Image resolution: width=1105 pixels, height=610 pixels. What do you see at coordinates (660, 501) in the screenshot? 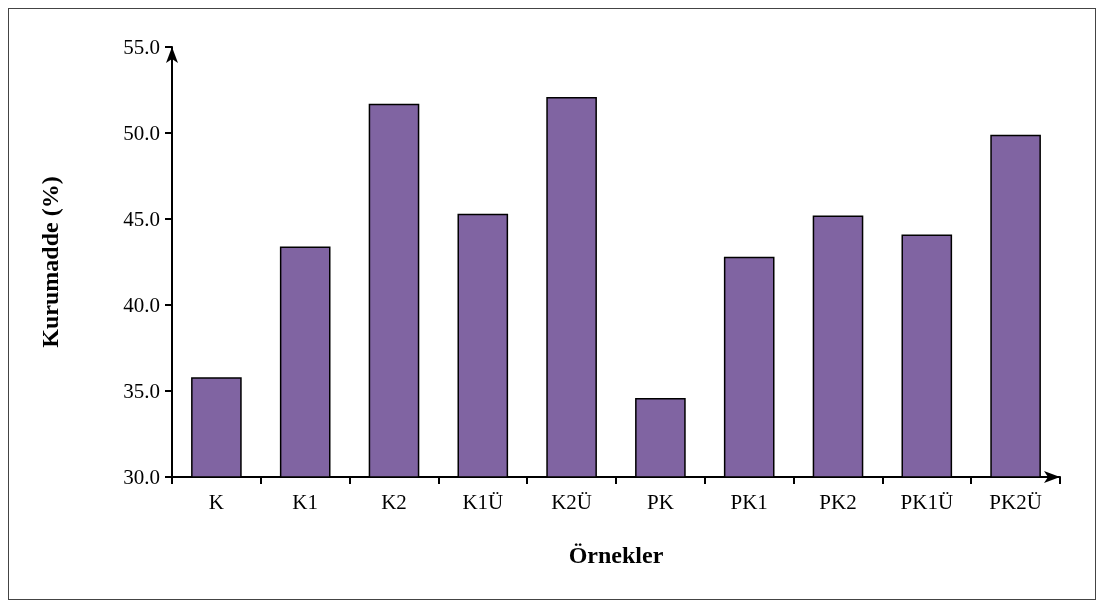
I see `x-tick-label: PK` at bounding box center [660, 501].